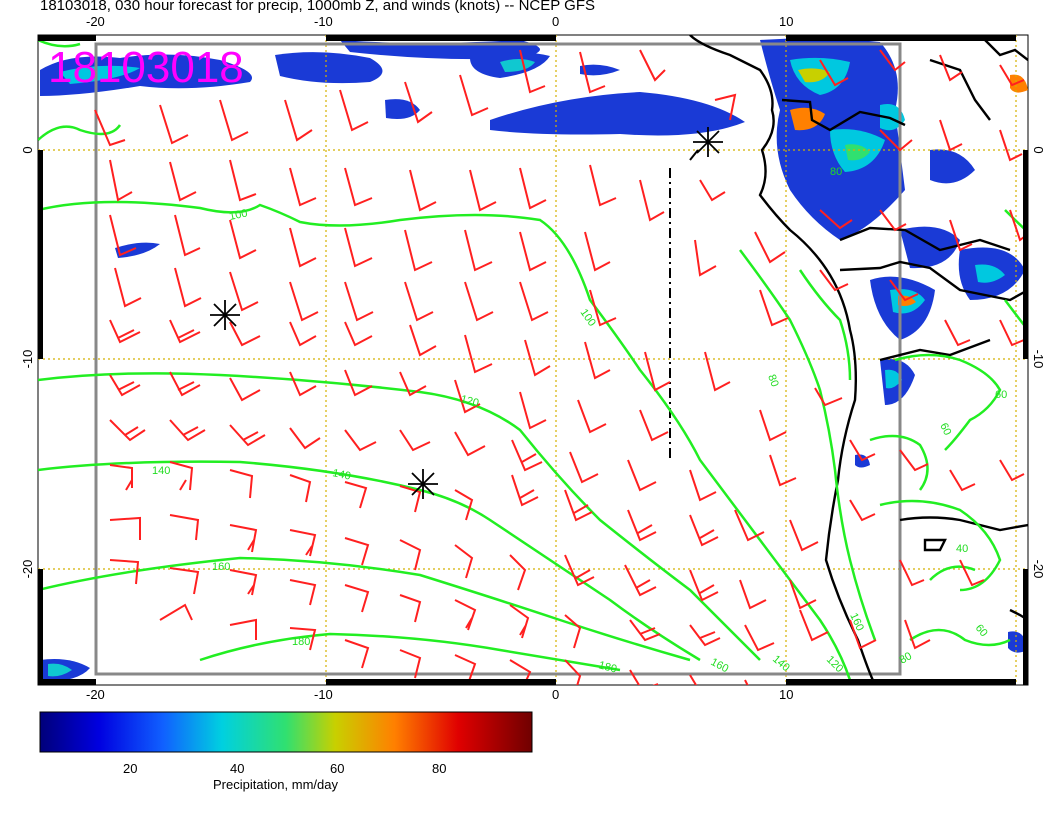 The height and width of the screenshot is (816, 1056). I want to click on x-axis-bottom: -20 -10 0 10, so click(439, 694).